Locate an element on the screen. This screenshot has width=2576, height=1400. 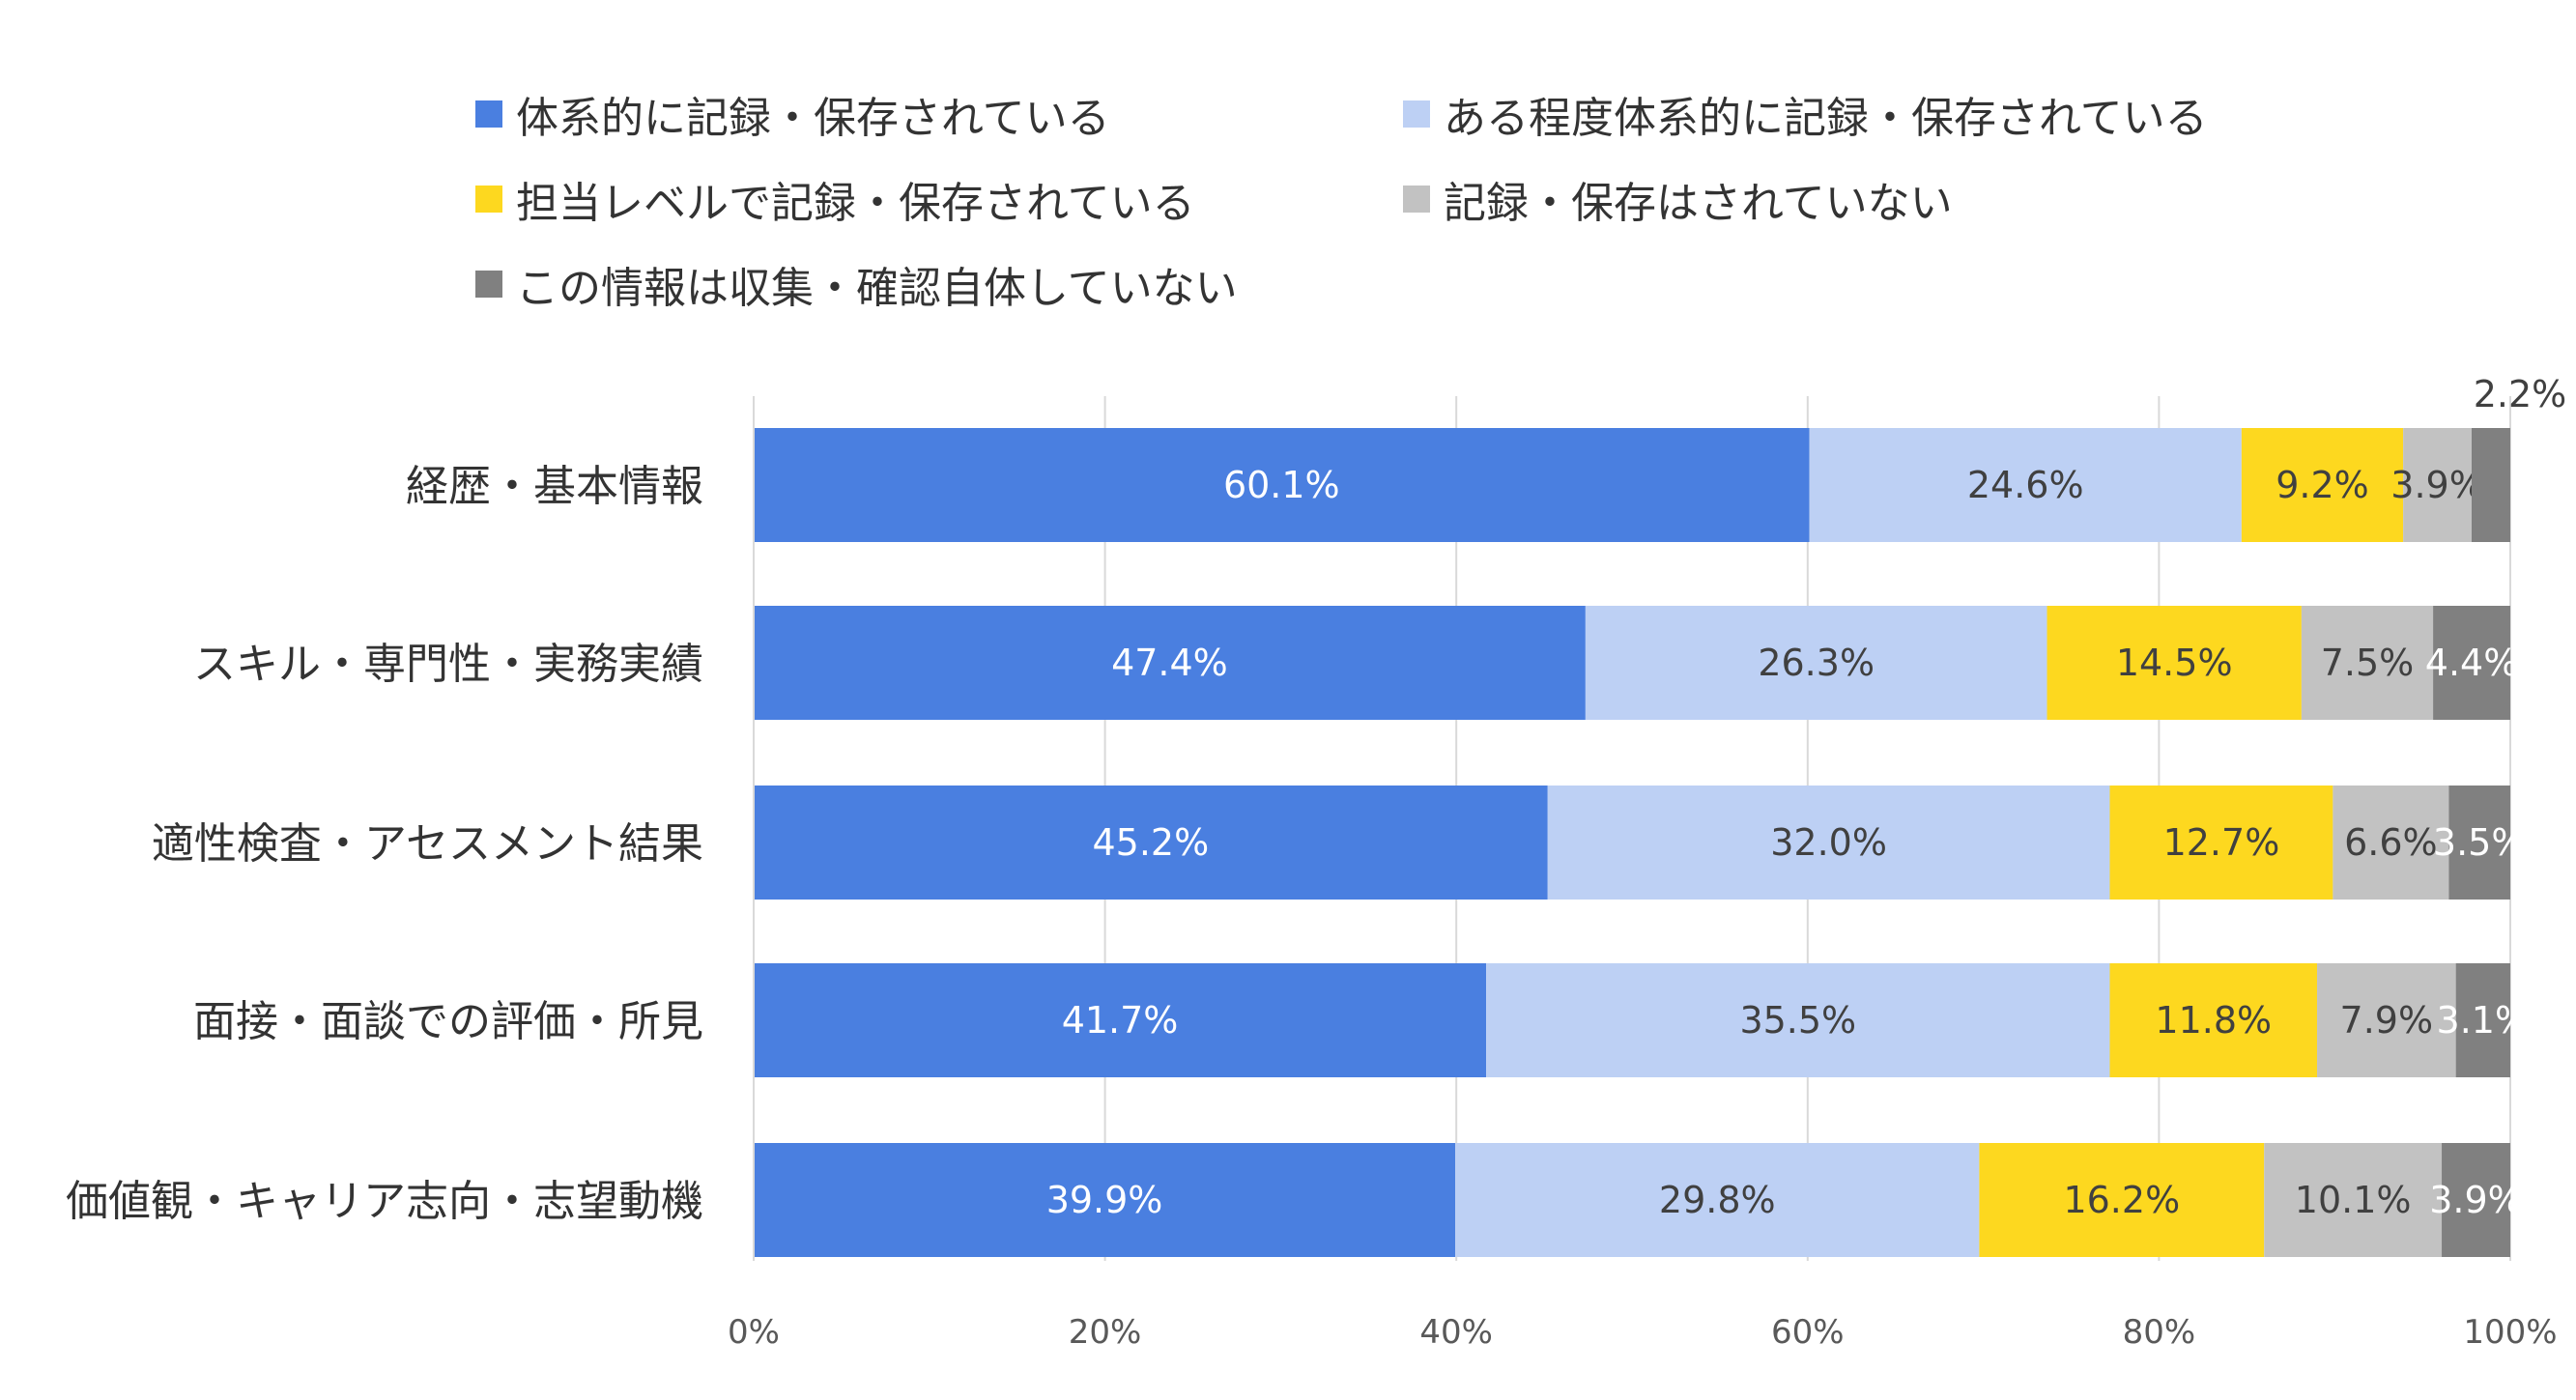
category-label: スキル・専門性・実務実績 is located at coordinates (448, 664).